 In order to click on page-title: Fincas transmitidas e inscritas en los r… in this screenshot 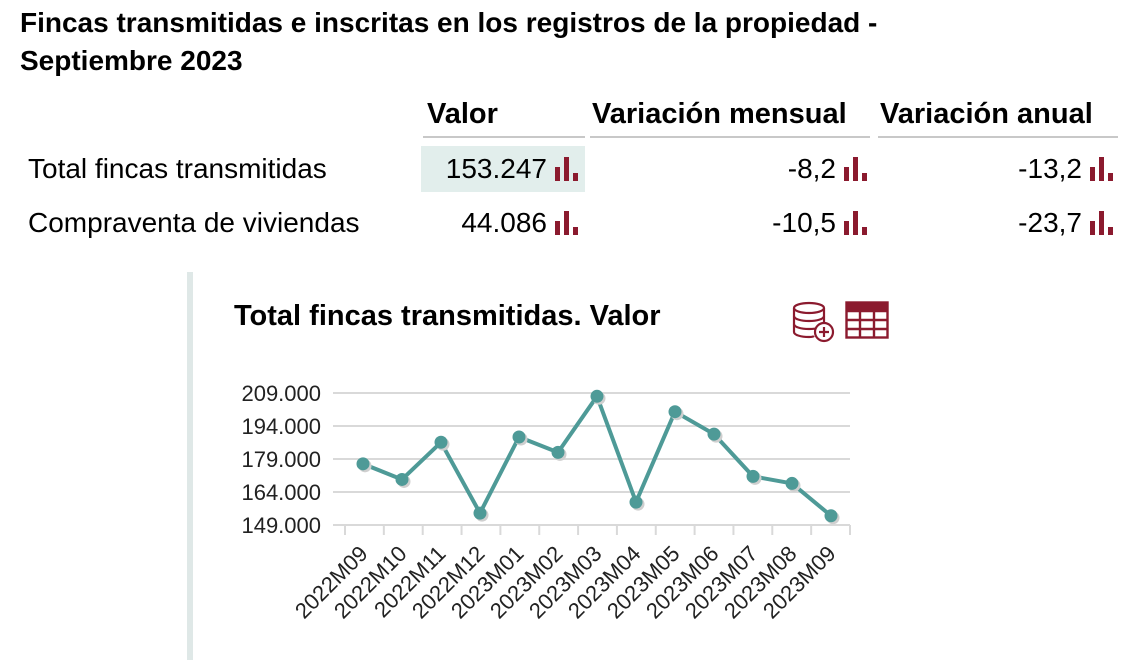, I will do `click(449, 41)`.